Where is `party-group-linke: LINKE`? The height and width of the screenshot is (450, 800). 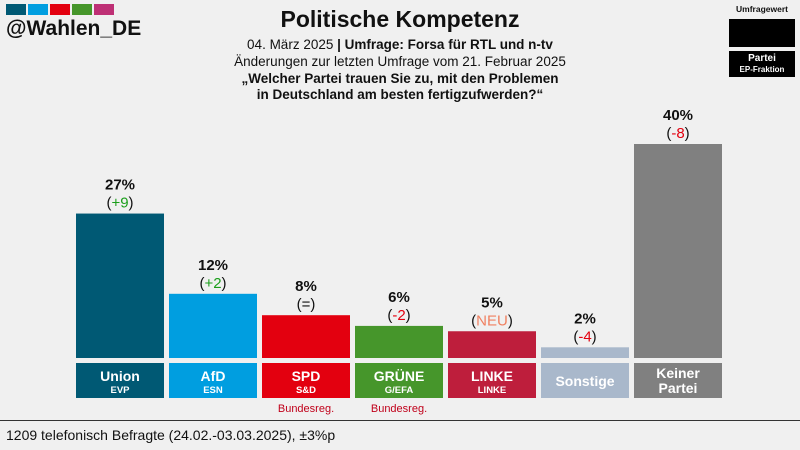
party-group-linke: LINKE is located at coordinates (492, 390).